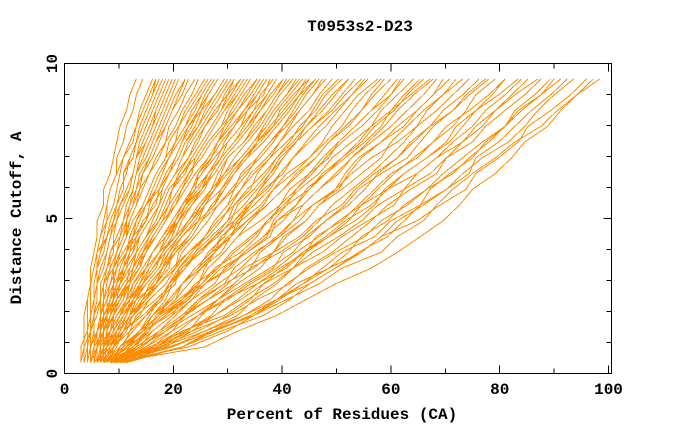  I want to click on y-tick-label: 10, so click(53, 63).